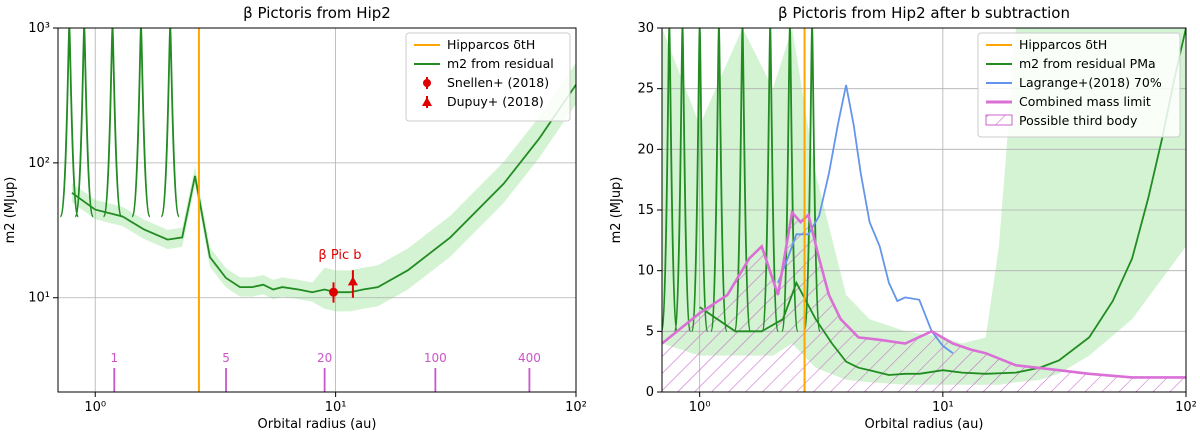 The image size is (1200, 439). What do you see at coordinates (324, 358) in the screenshot?
I see `period-mark-label: 20` at bounding box center [324, 358].